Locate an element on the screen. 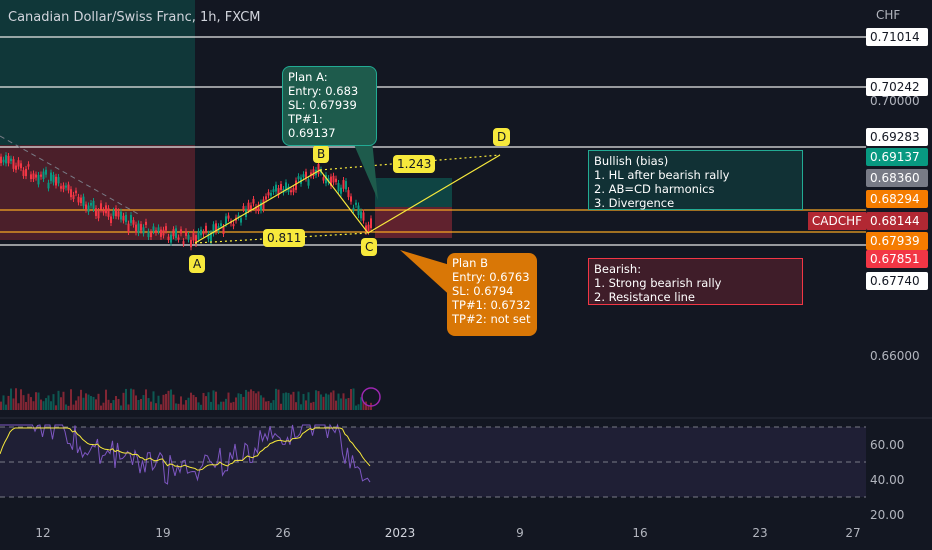  note-line: SL: 0.67939 is located at coordinates (322, 105).